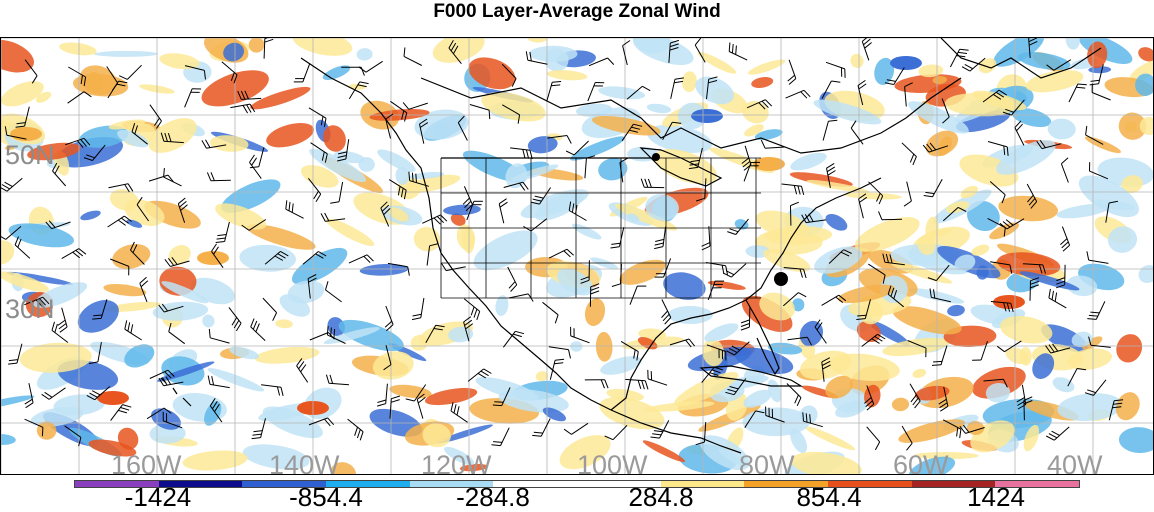 Image resolution: width=1154 pixels, height=512 pixels. Describe the element at coordinates (781, 279) in the screenshot. I see `station-dot-north-carolina` at that location.